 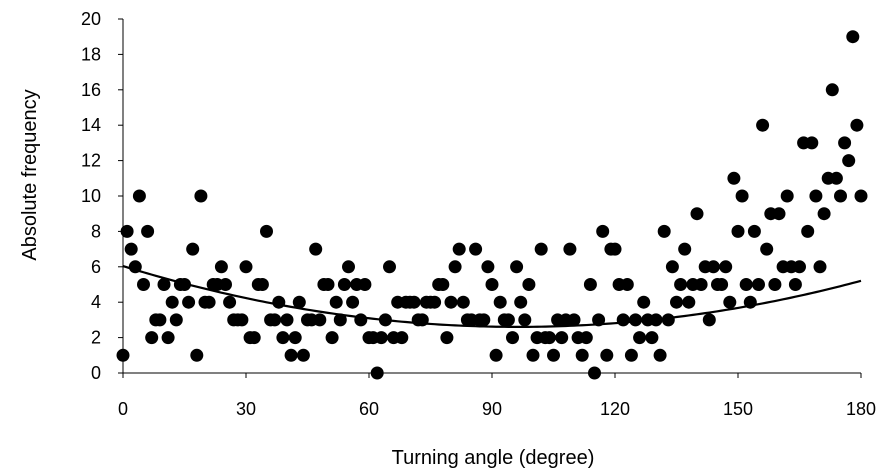 I want to click on y-tick-label: 12, so click(x=91, y=161).